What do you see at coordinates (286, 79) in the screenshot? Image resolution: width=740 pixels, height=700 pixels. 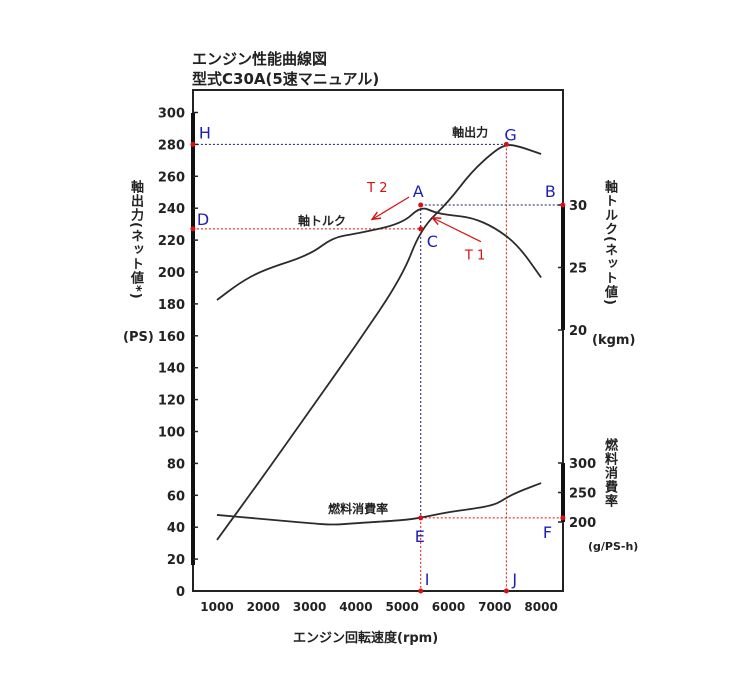 I see `chart-subtitle: 型式C30A(5速マニュアル)` at bounding box center [286, 79].